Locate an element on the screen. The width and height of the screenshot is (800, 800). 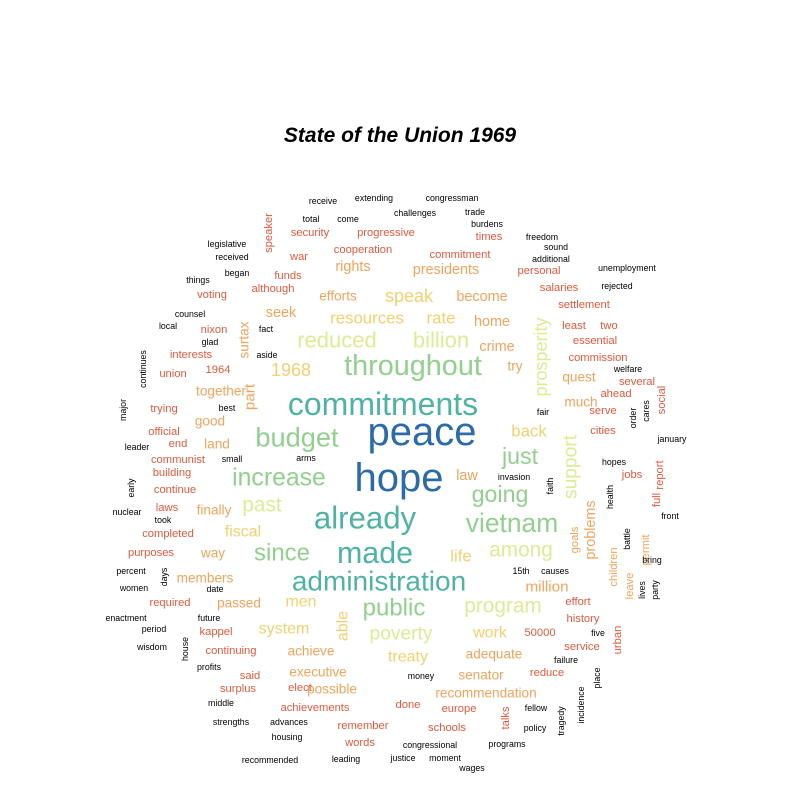
word-land: land is located at coordinates (217, 444).